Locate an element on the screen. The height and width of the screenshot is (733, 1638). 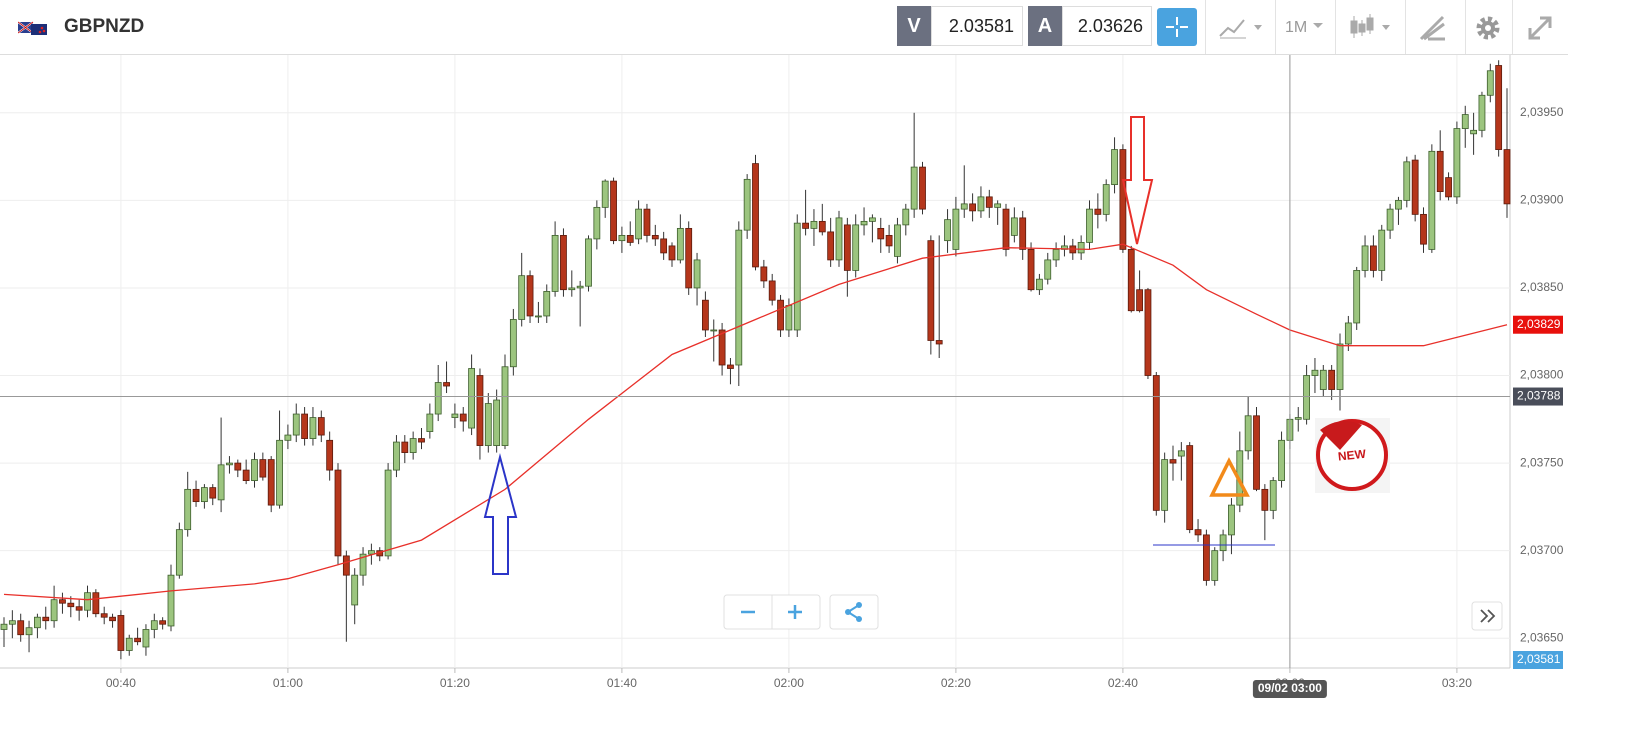
x-tick-label: 02:20 is located at coordinates (956, 683).